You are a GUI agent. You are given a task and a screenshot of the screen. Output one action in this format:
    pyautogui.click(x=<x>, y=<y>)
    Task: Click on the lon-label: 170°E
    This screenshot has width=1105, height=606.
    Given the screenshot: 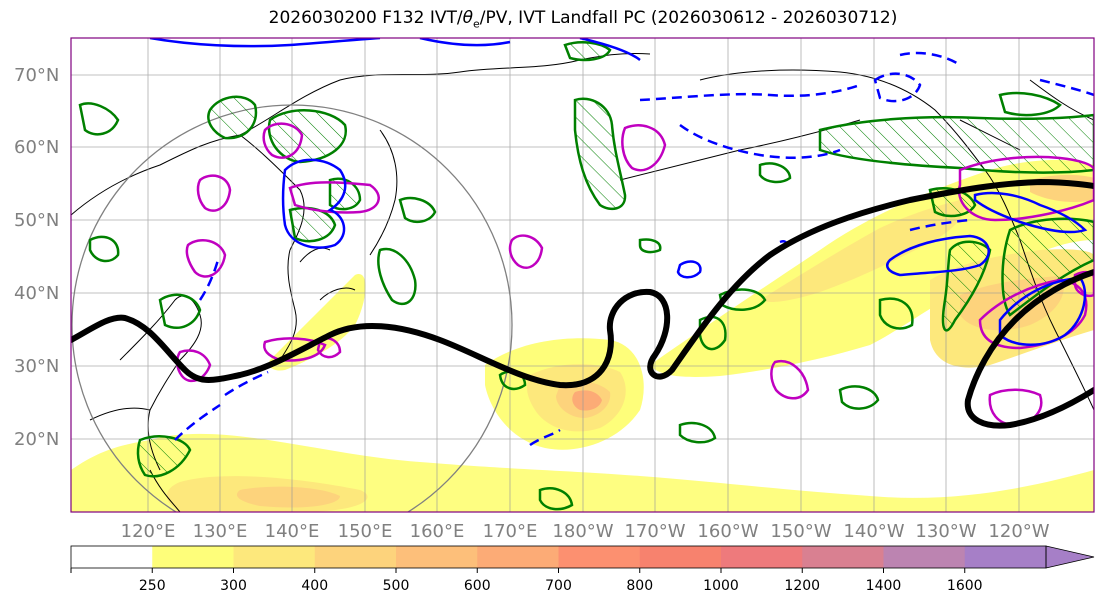 What is the action you would take?
    pyautogui.click(x=510, y=531)
    